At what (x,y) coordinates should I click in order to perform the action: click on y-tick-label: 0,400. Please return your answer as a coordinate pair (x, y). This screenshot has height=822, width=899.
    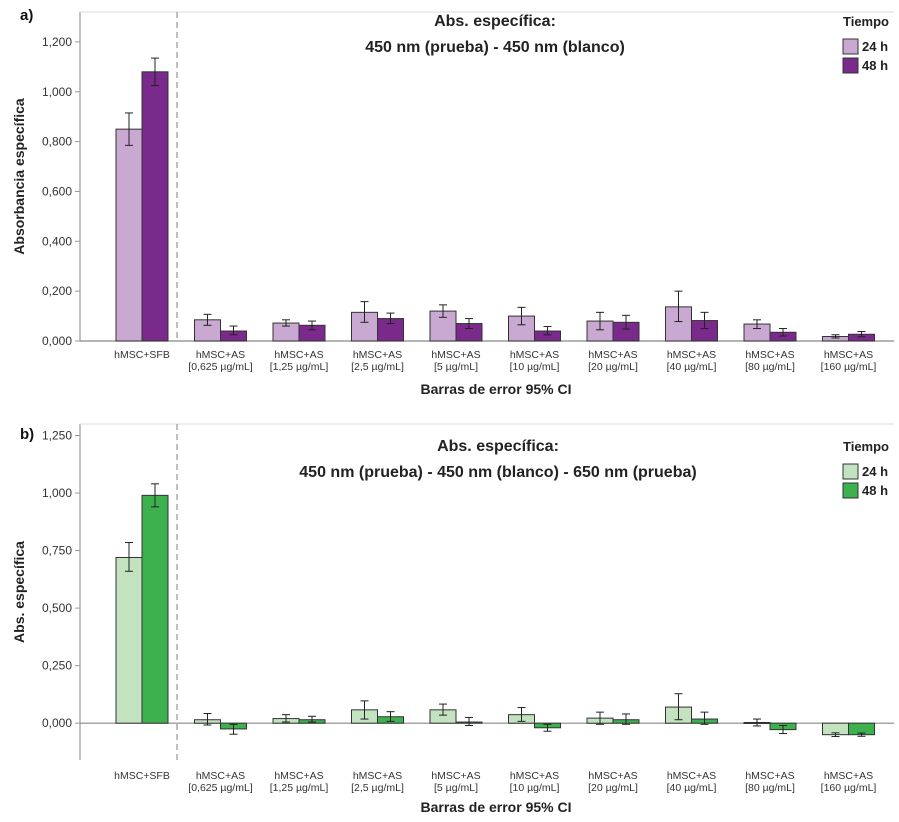
    Looking at the image, I should click on (57, 241).